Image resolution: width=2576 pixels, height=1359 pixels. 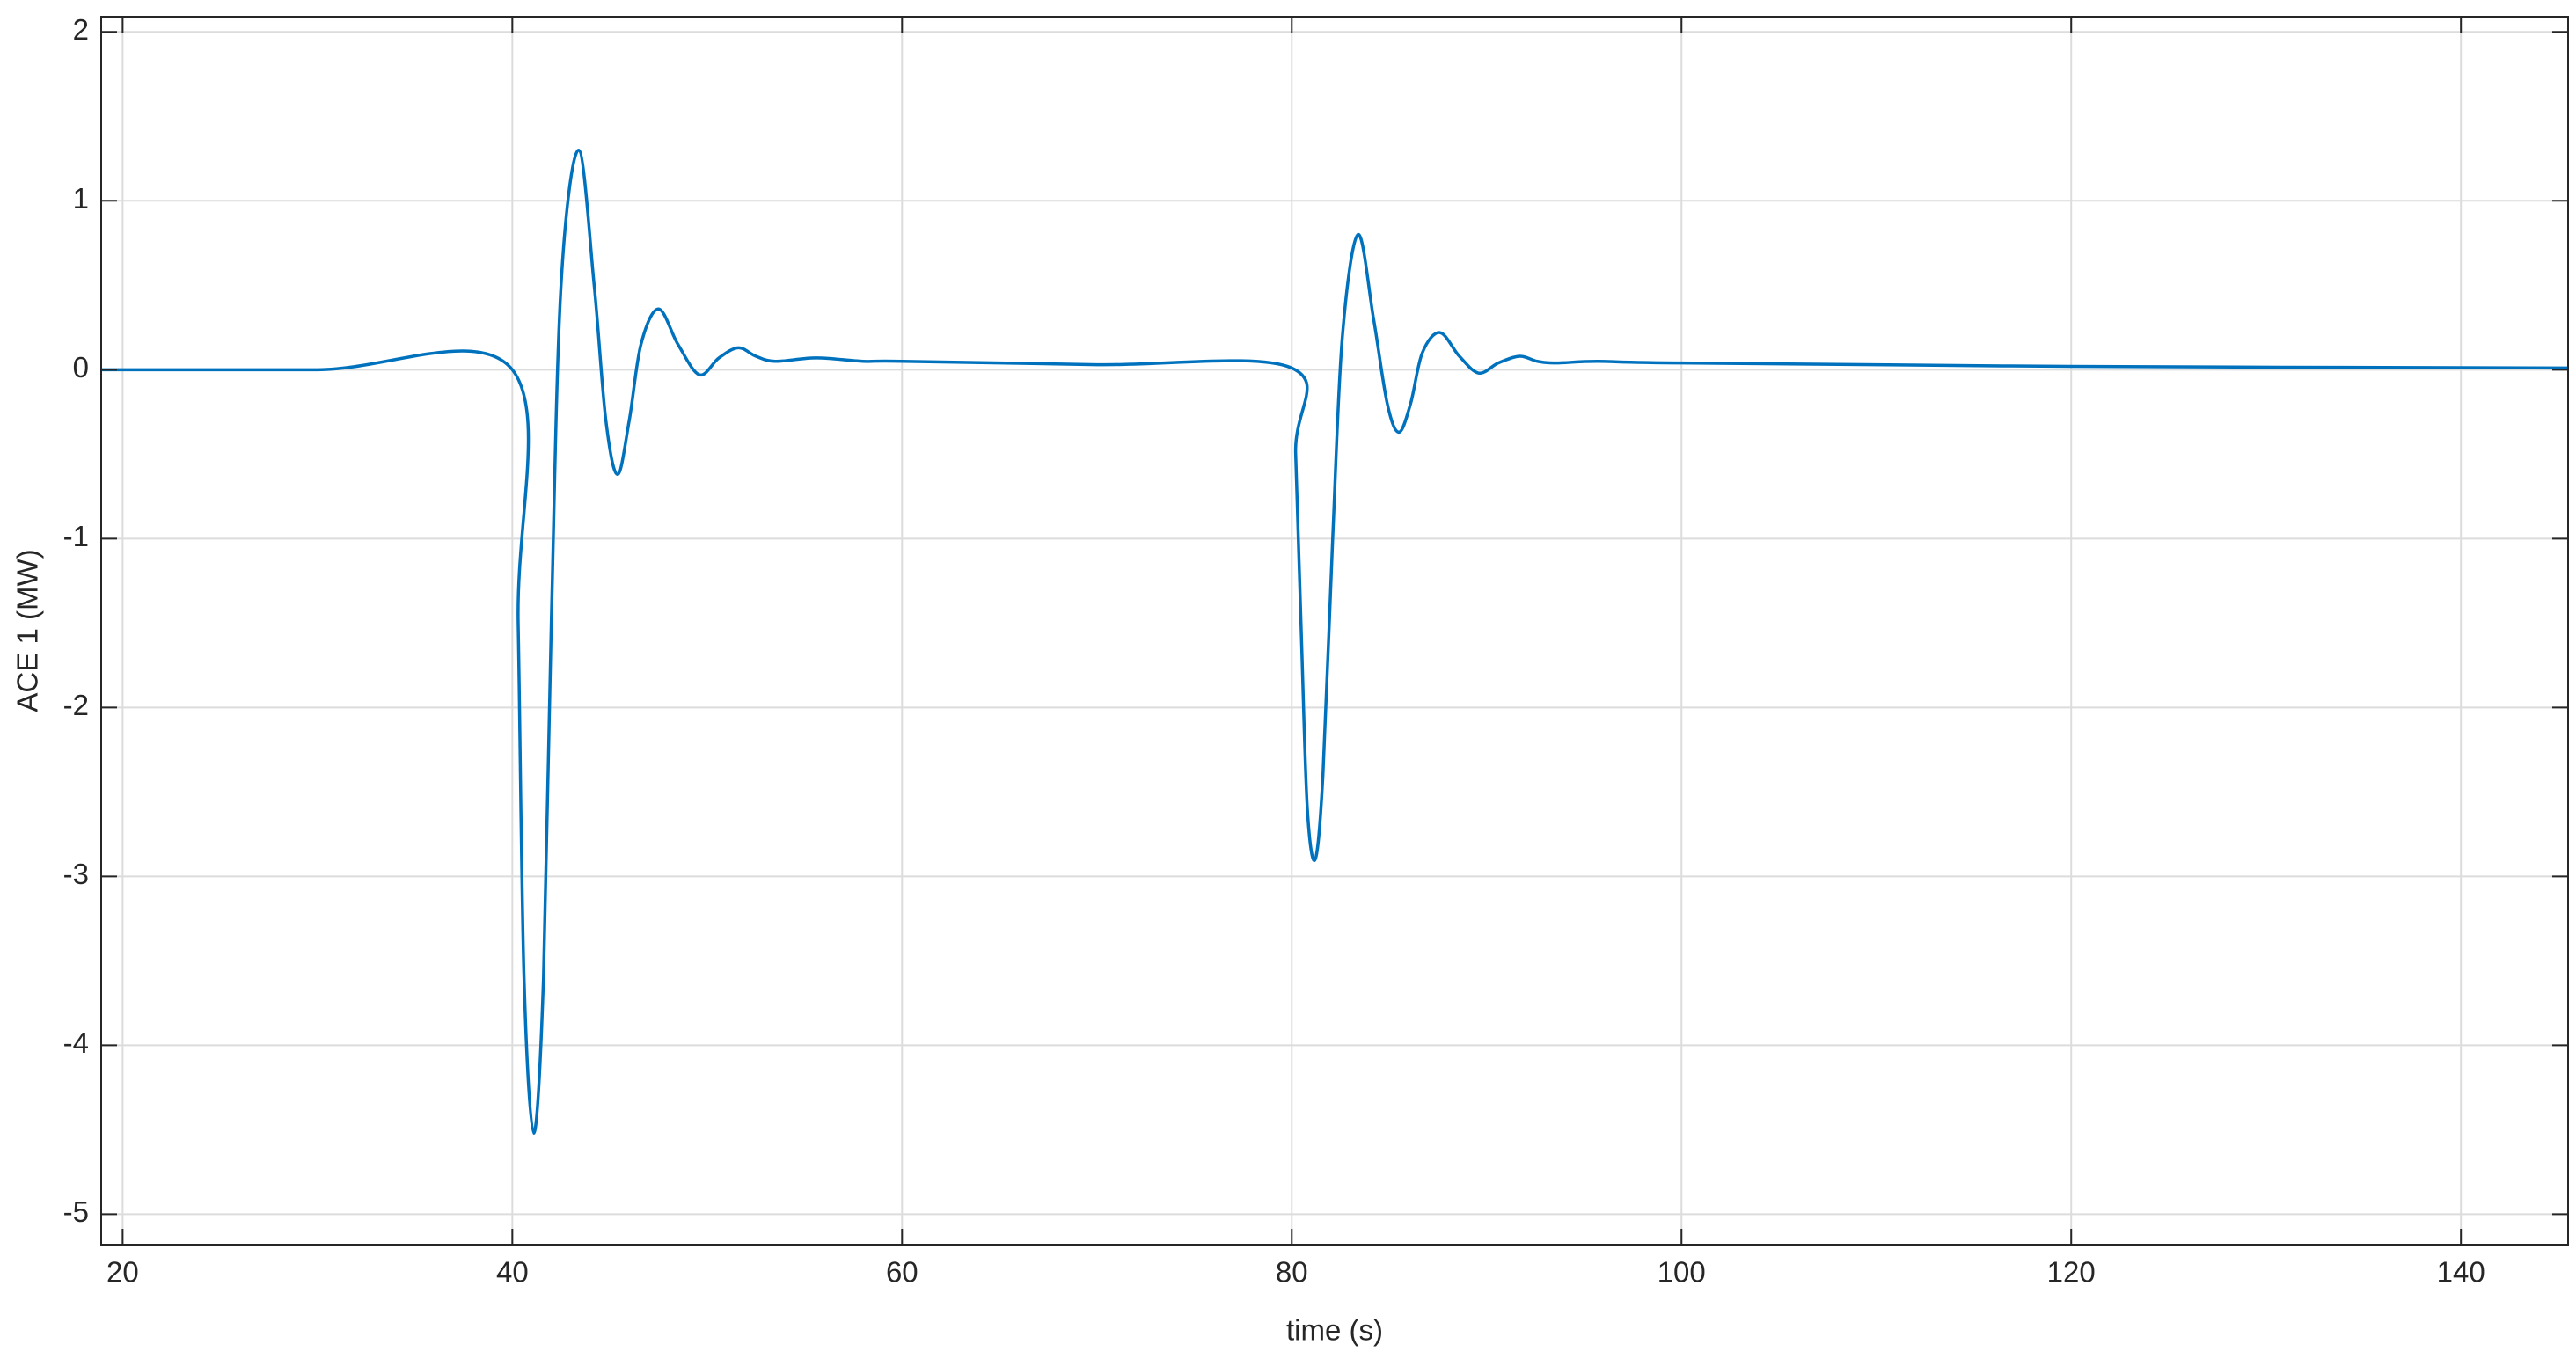 What do you see at coordinates (902, 1272) in the screenshot?
I see `x-tick-label: 60` at bounding box center [902, 1272].